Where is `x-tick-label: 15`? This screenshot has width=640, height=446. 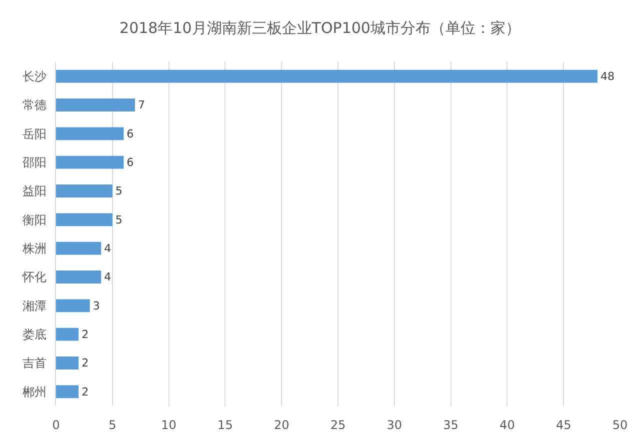 x-tick-label: 15 is located at coordinates (225, 425).